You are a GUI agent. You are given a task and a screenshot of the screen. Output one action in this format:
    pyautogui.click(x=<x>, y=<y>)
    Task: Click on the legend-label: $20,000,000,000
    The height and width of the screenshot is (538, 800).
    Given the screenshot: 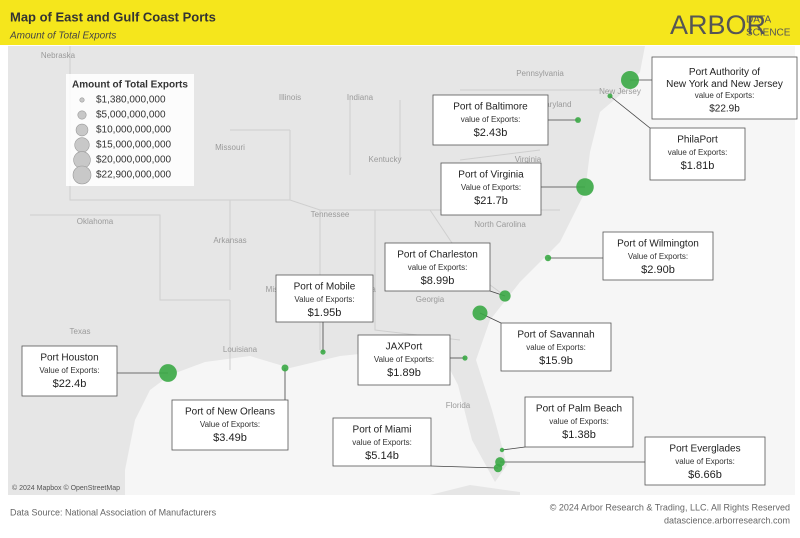 What is the action you would take?
    pyautogui.click(x=134, y=160)
    